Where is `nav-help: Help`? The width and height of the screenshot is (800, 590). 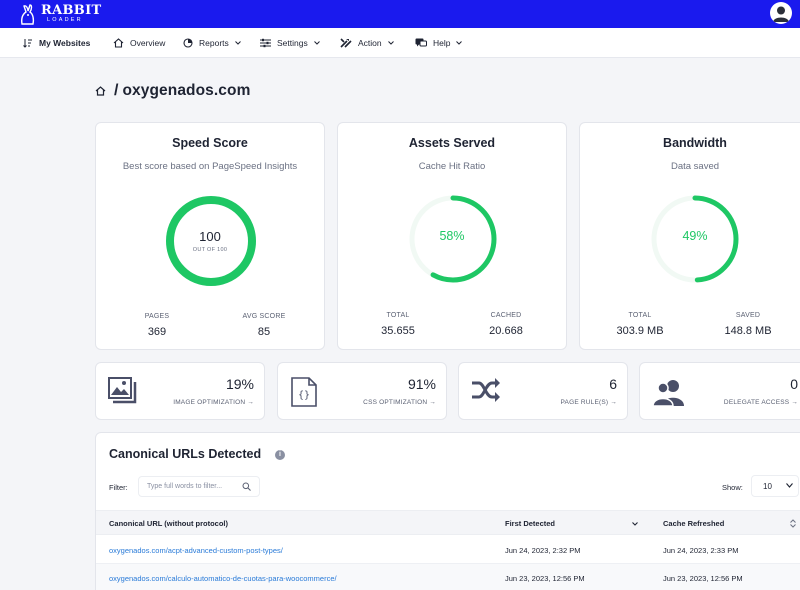 nav-help: Help is located at coordinates (439, 43).